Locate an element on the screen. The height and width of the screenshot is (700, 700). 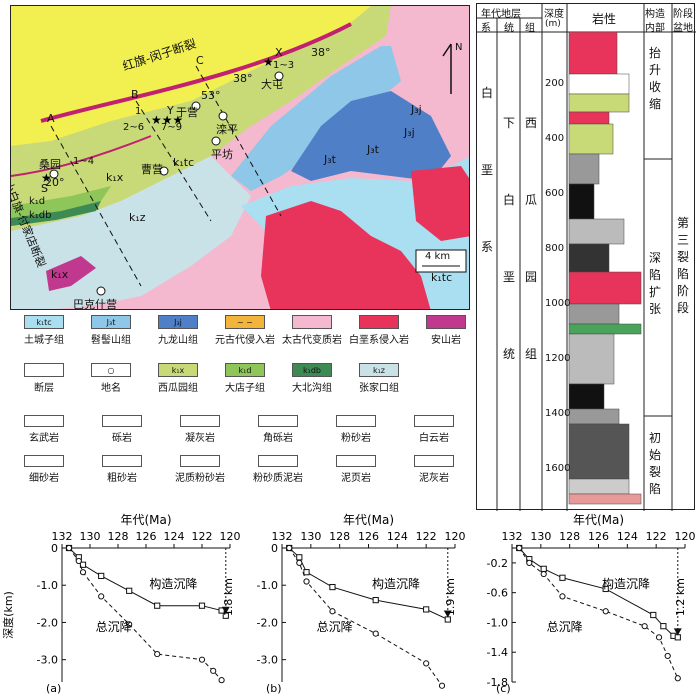
sample-label-s-n: 1~4 is located at coordinates (84, 161).